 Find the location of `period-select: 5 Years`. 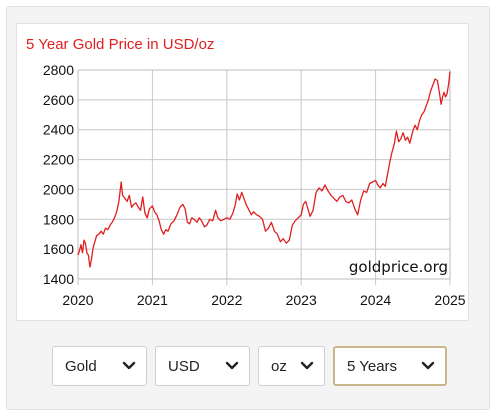

period-select: 5 Years is located at coordinates (390, 366).